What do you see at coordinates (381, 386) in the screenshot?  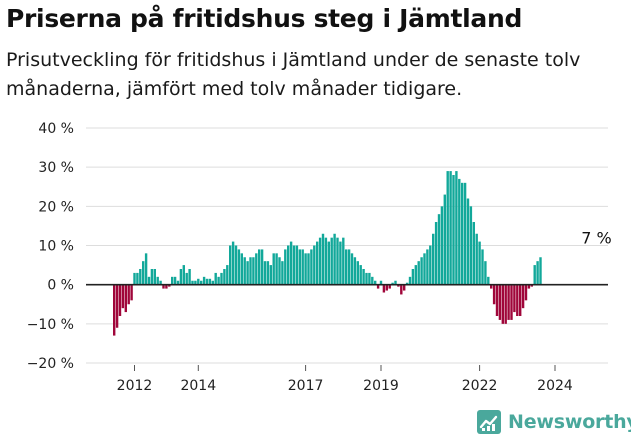 I see `x-tick-label: 2019` at bounding box center [381, 386].